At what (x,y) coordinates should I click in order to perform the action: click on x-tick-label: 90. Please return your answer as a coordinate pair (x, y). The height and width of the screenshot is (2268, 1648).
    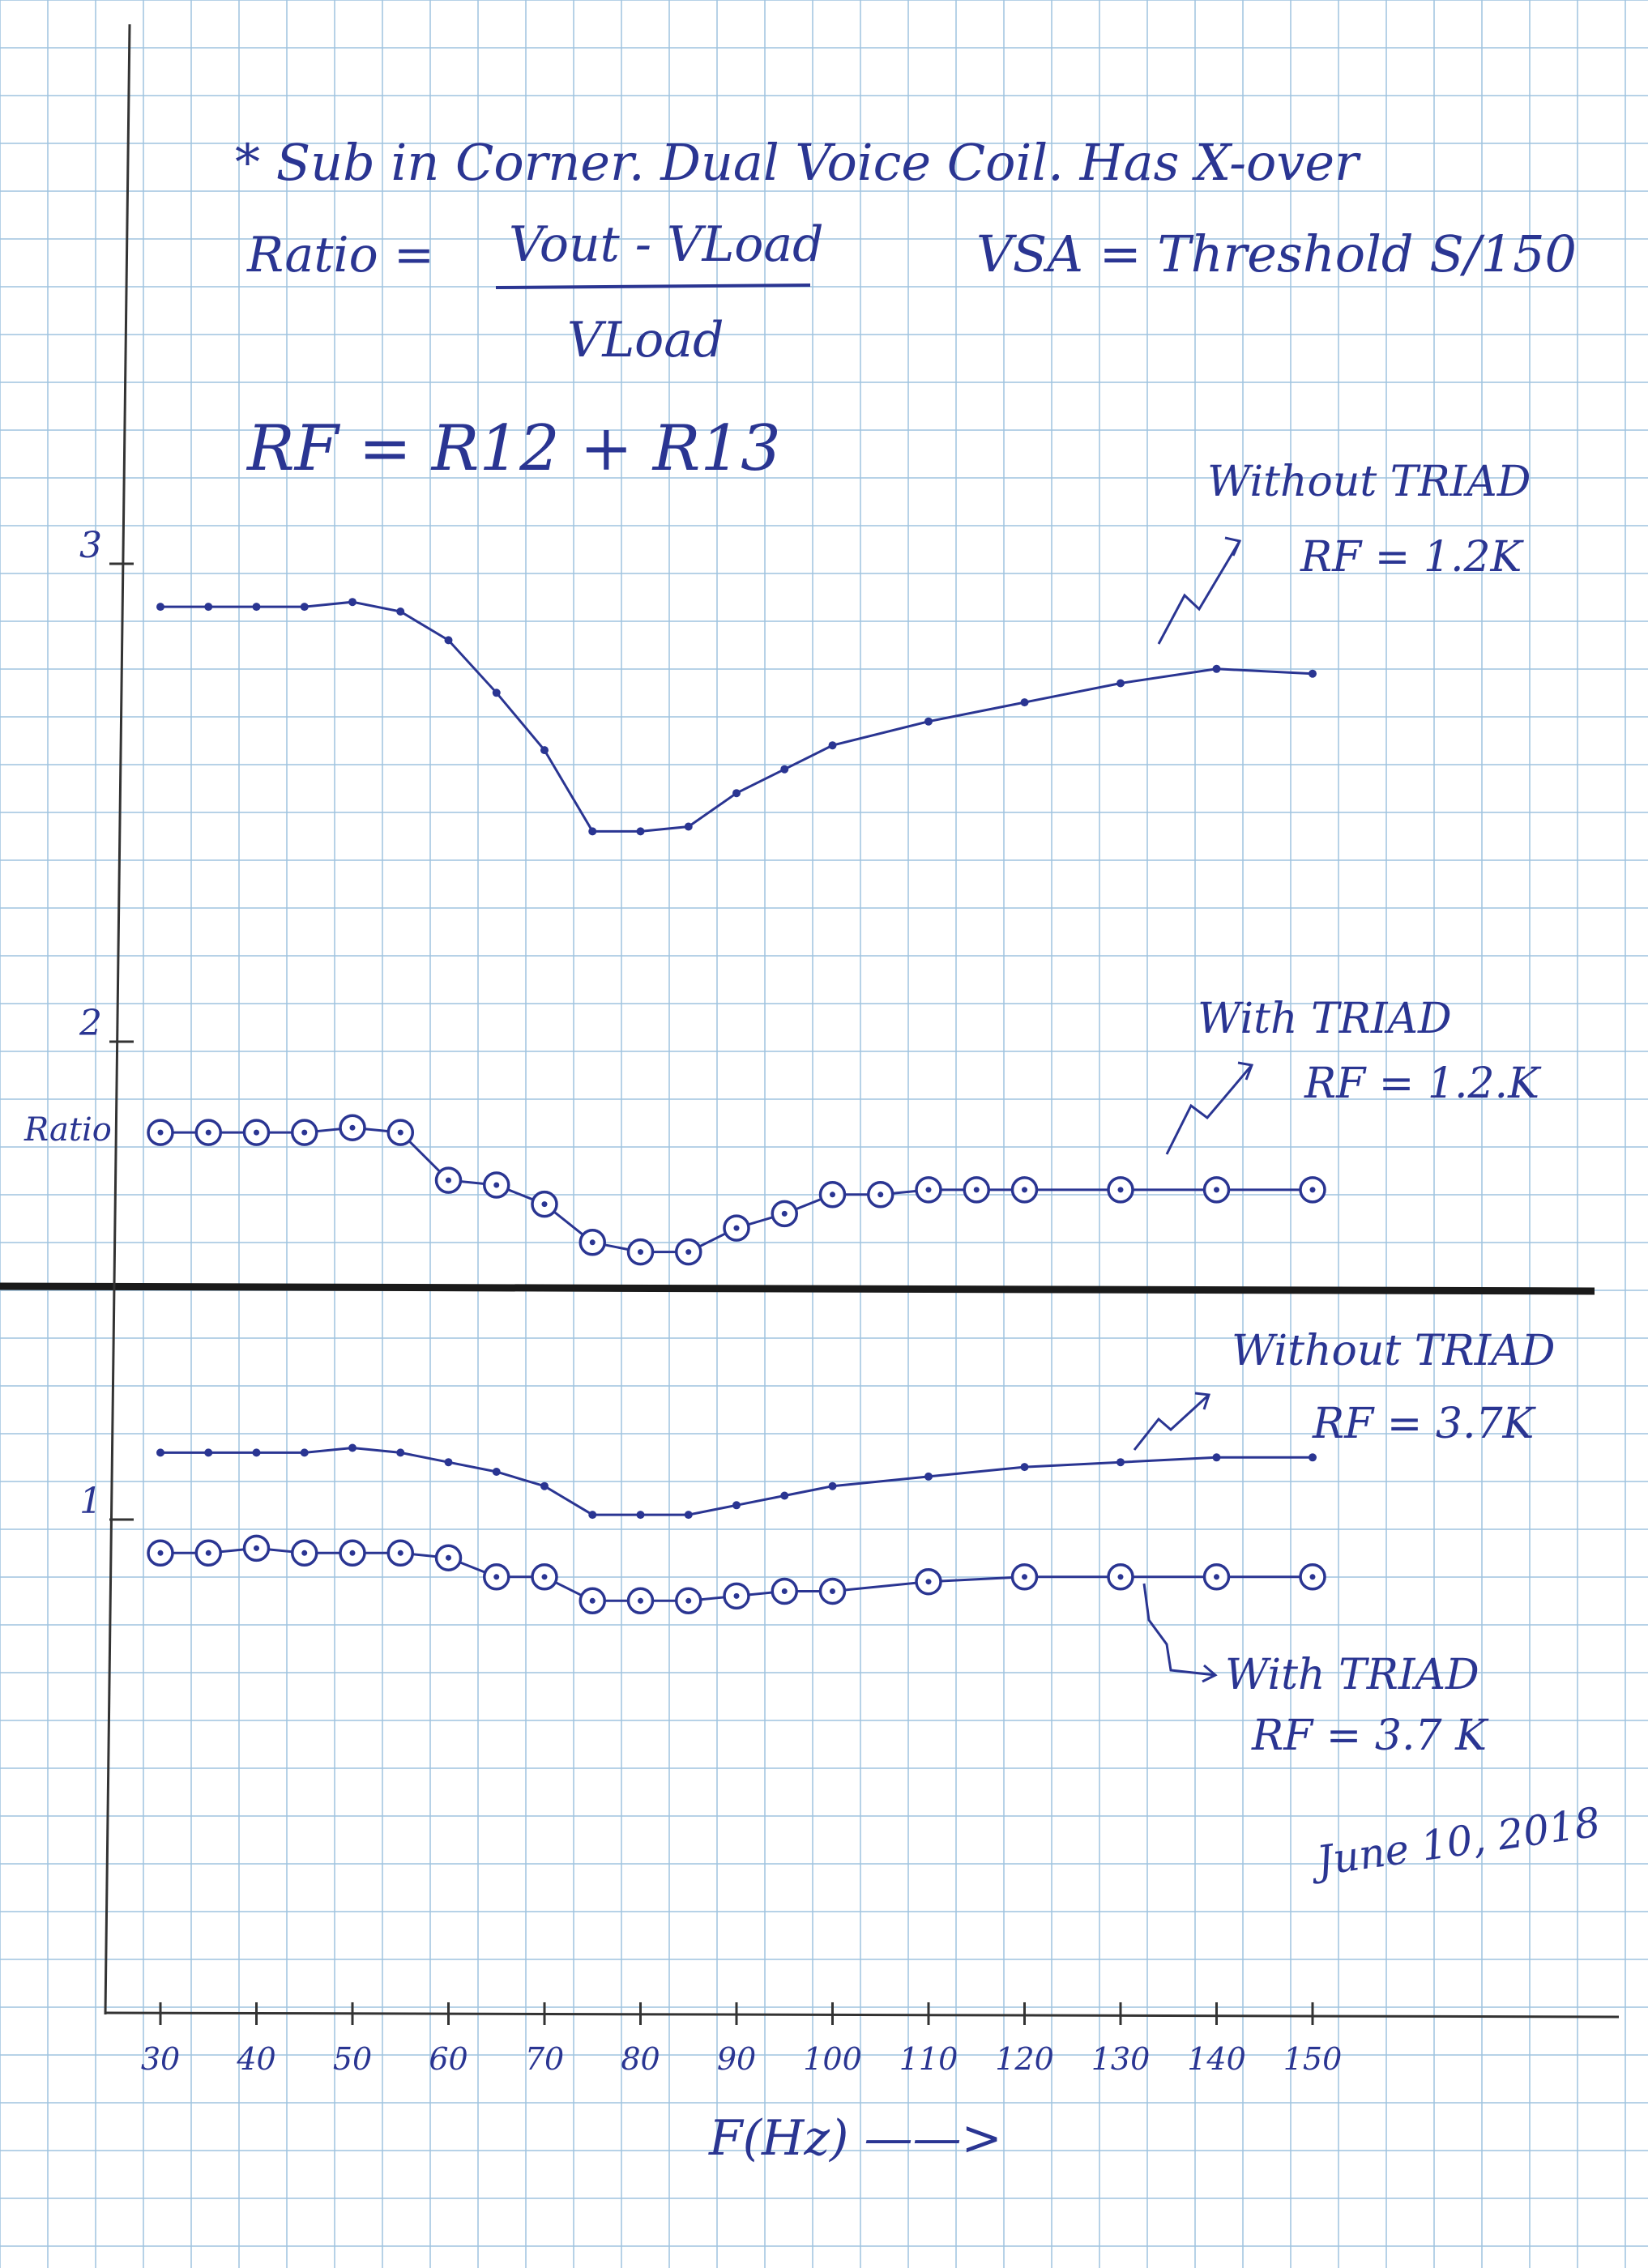
    Looking at the image, I should click on (737, 2059).